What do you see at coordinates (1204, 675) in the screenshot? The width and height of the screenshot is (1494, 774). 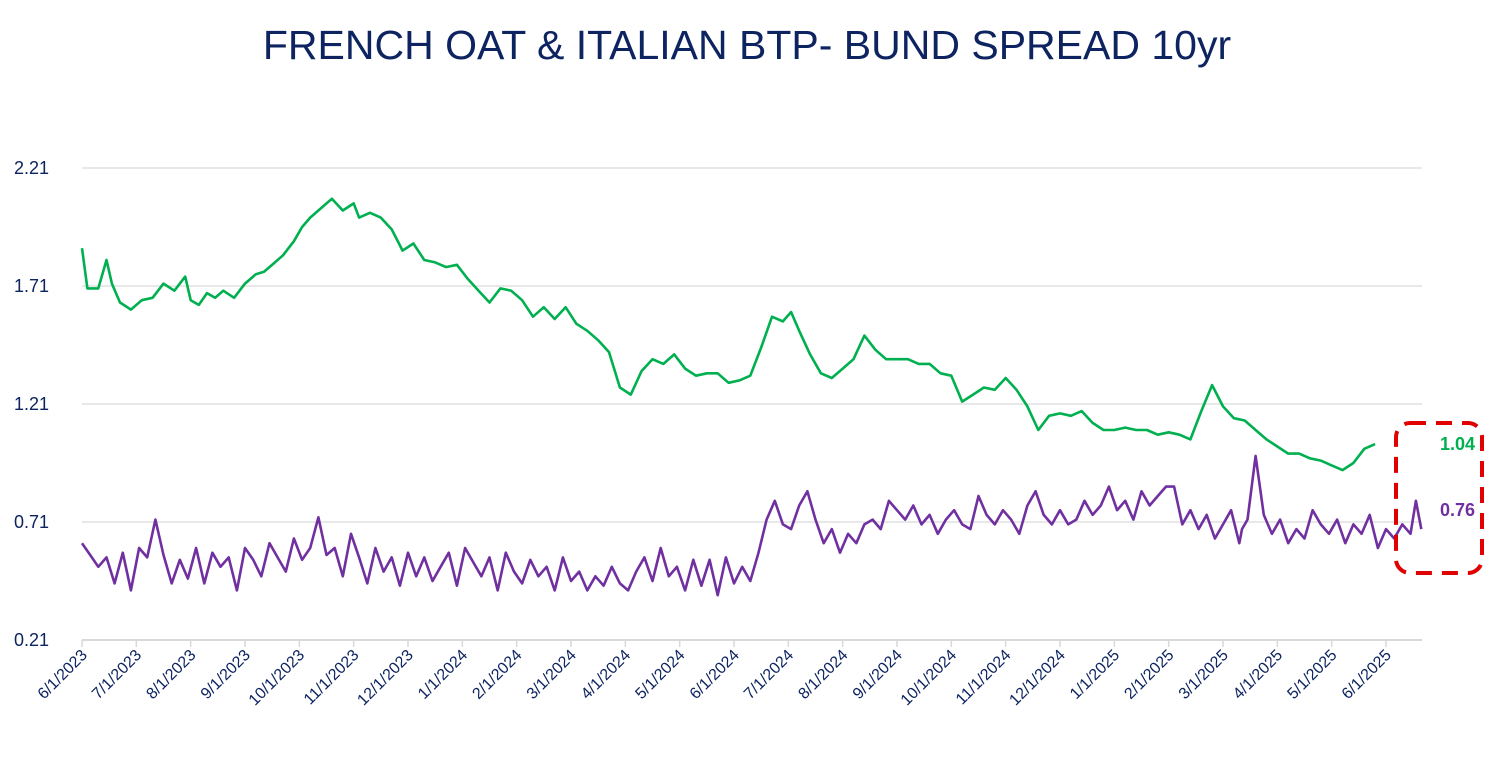 I see `x-tick-label: 3/1/2025` at bounding box center [1204, 675].